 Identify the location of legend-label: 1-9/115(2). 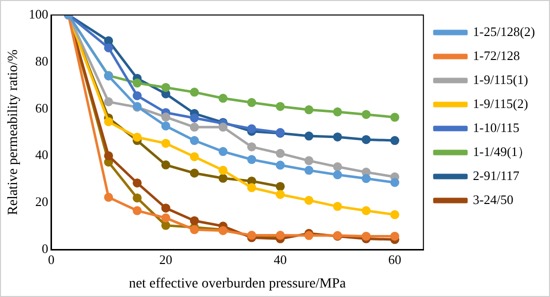
(500, 103).